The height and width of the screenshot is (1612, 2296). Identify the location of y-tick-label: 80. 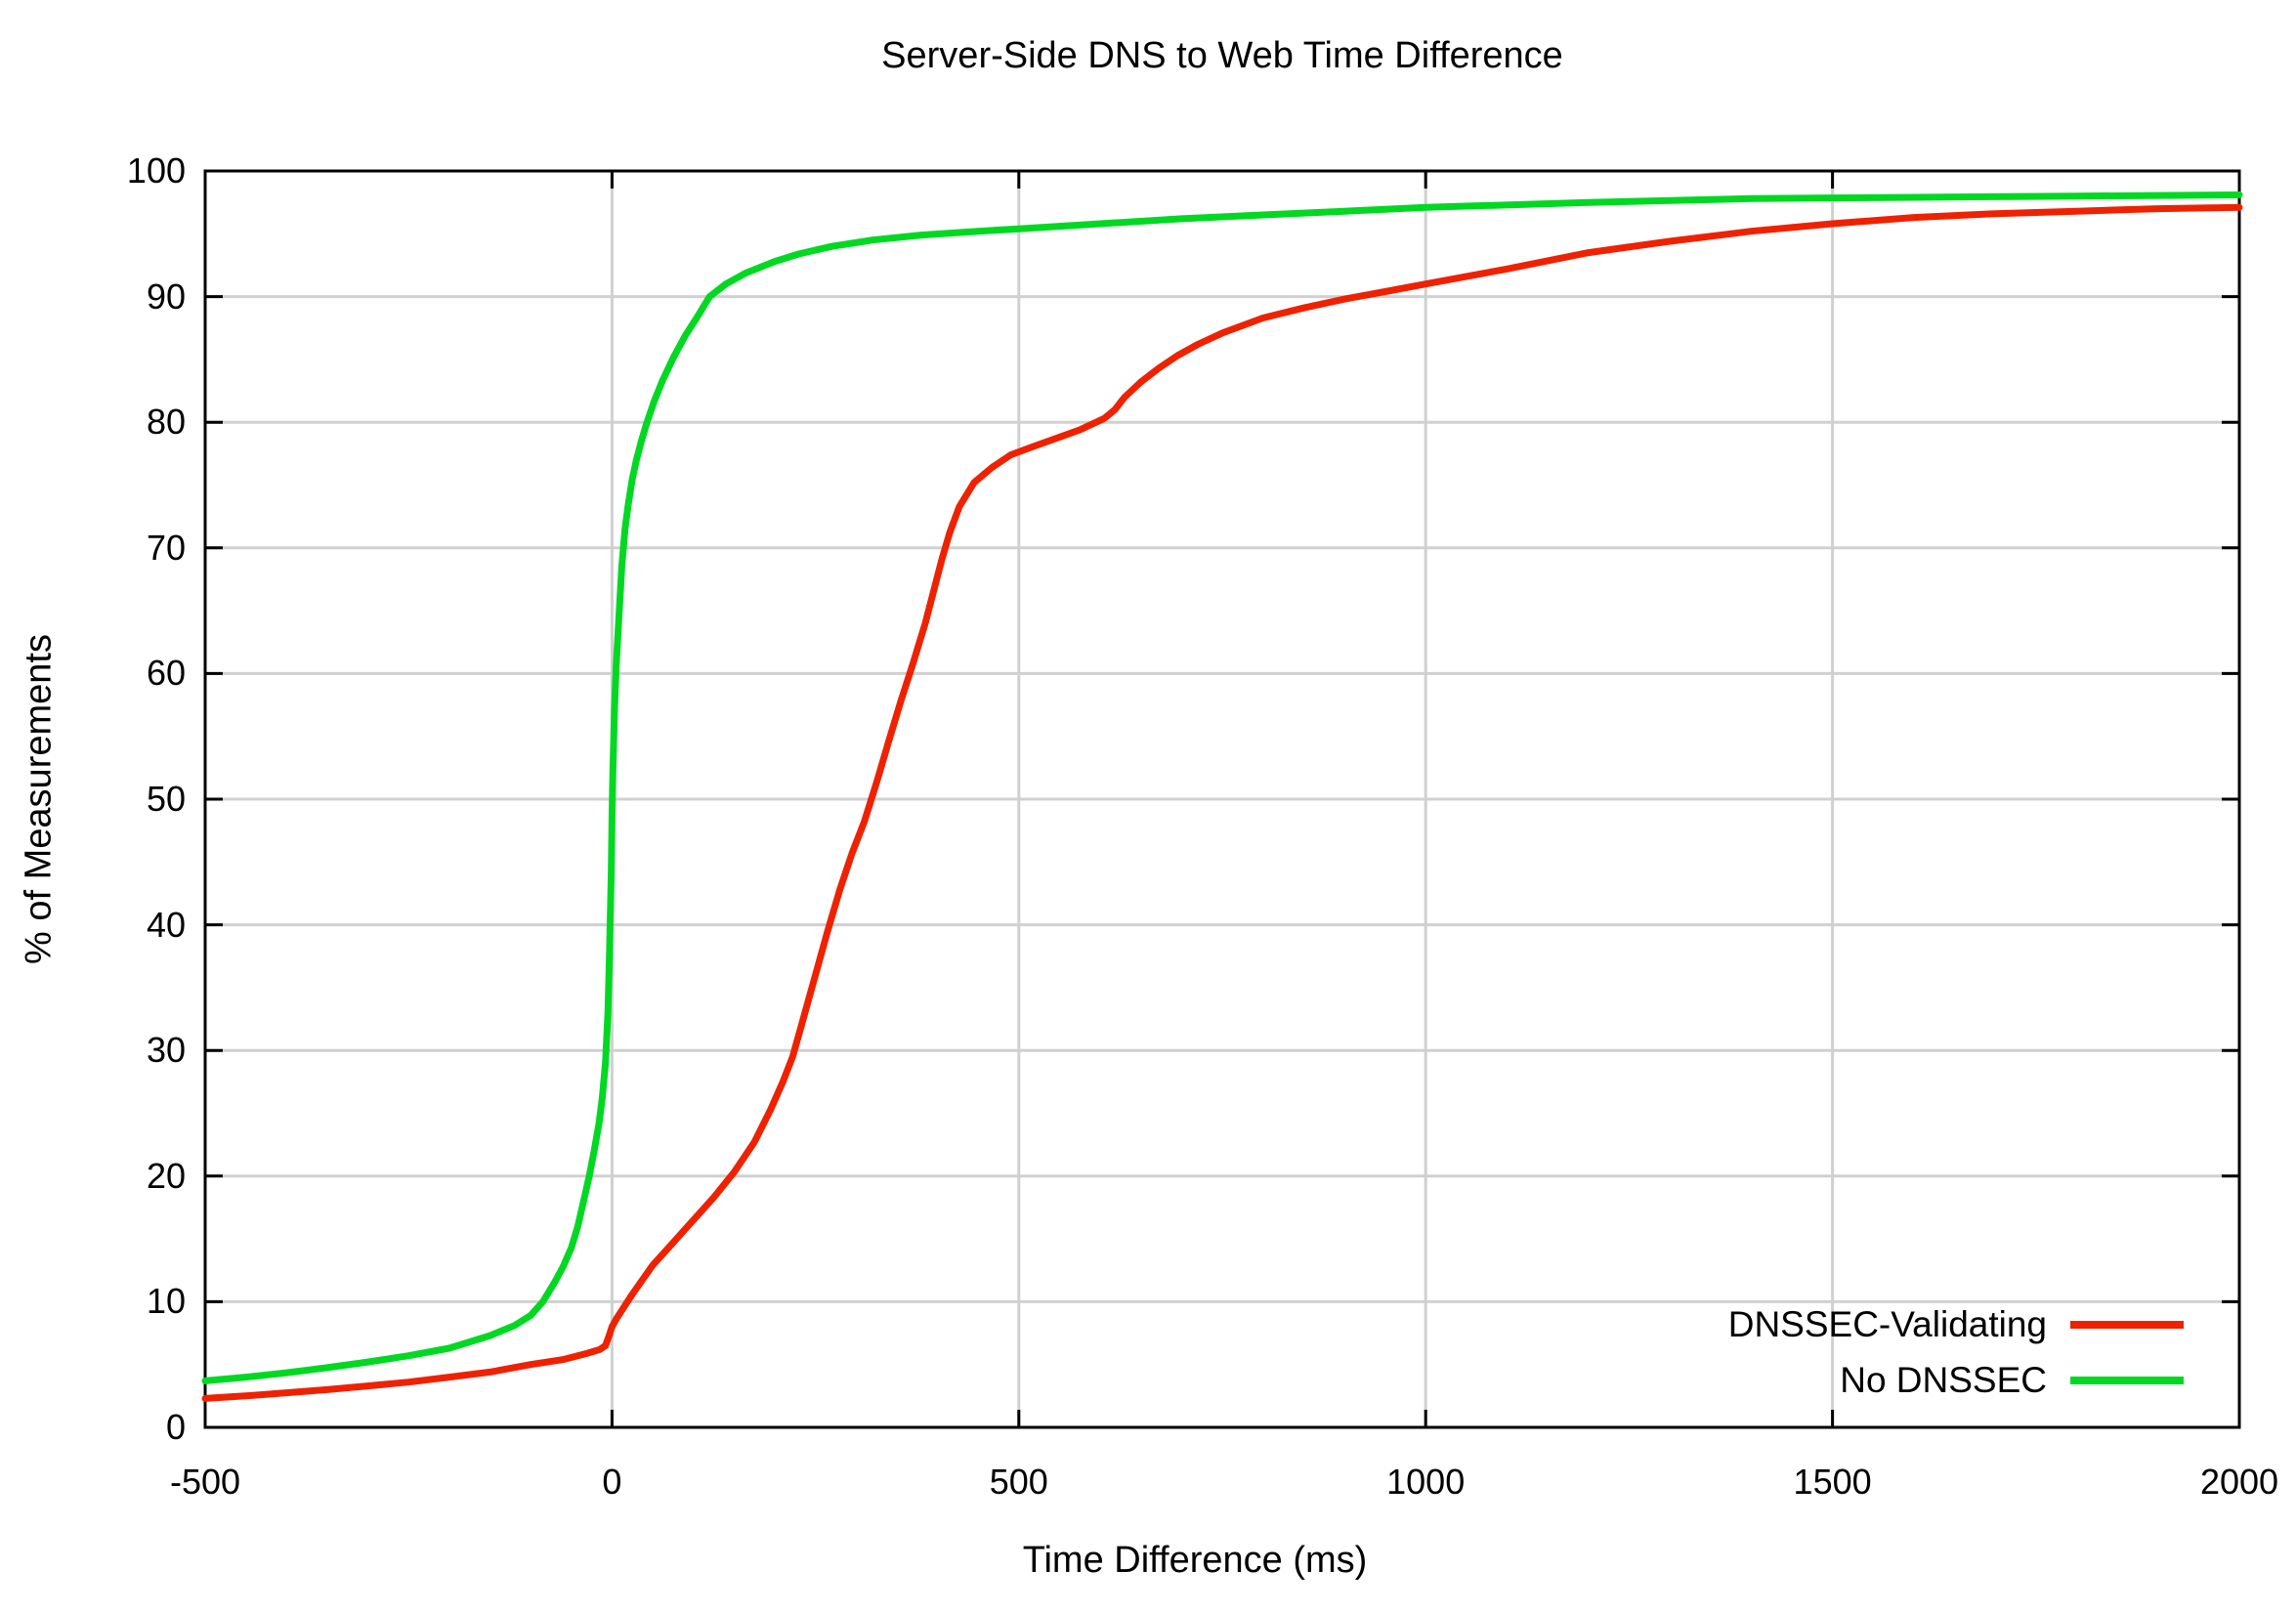
(166, 422).